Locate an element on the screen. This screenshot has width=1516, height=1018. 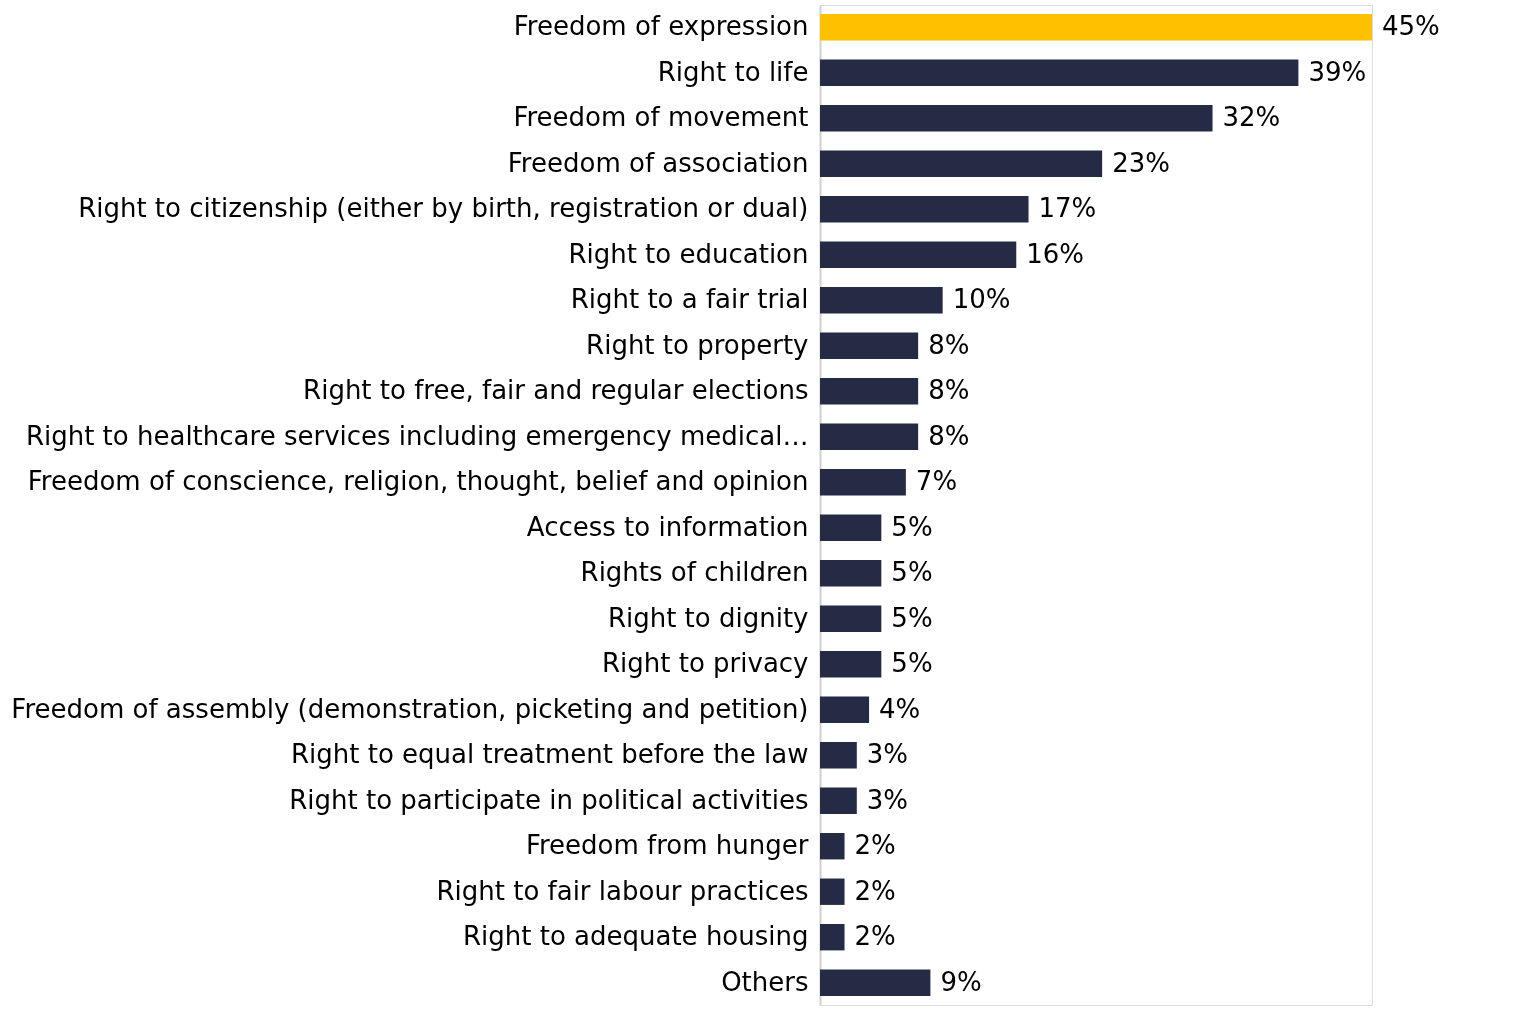
y-tick-label: Right to participate in political activities is located at coordinates (549, 799).